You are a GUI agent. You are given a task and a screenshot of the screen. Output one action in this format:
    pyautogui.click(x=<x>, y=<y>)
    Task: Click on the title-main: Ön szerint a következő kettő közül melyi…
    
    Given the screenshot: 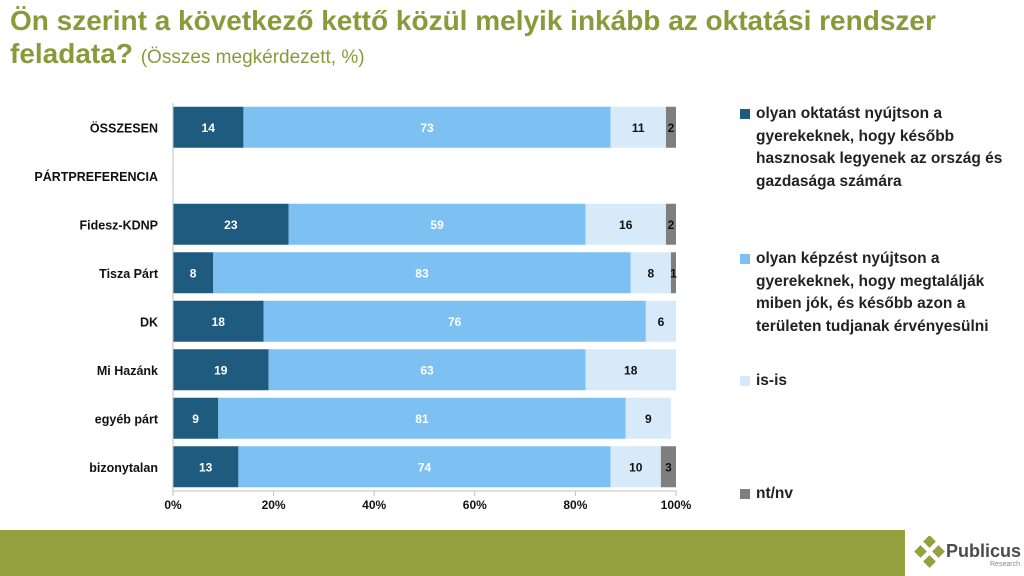 What is the action you would take?
    pyautogui.click(x=473, y=37)
    